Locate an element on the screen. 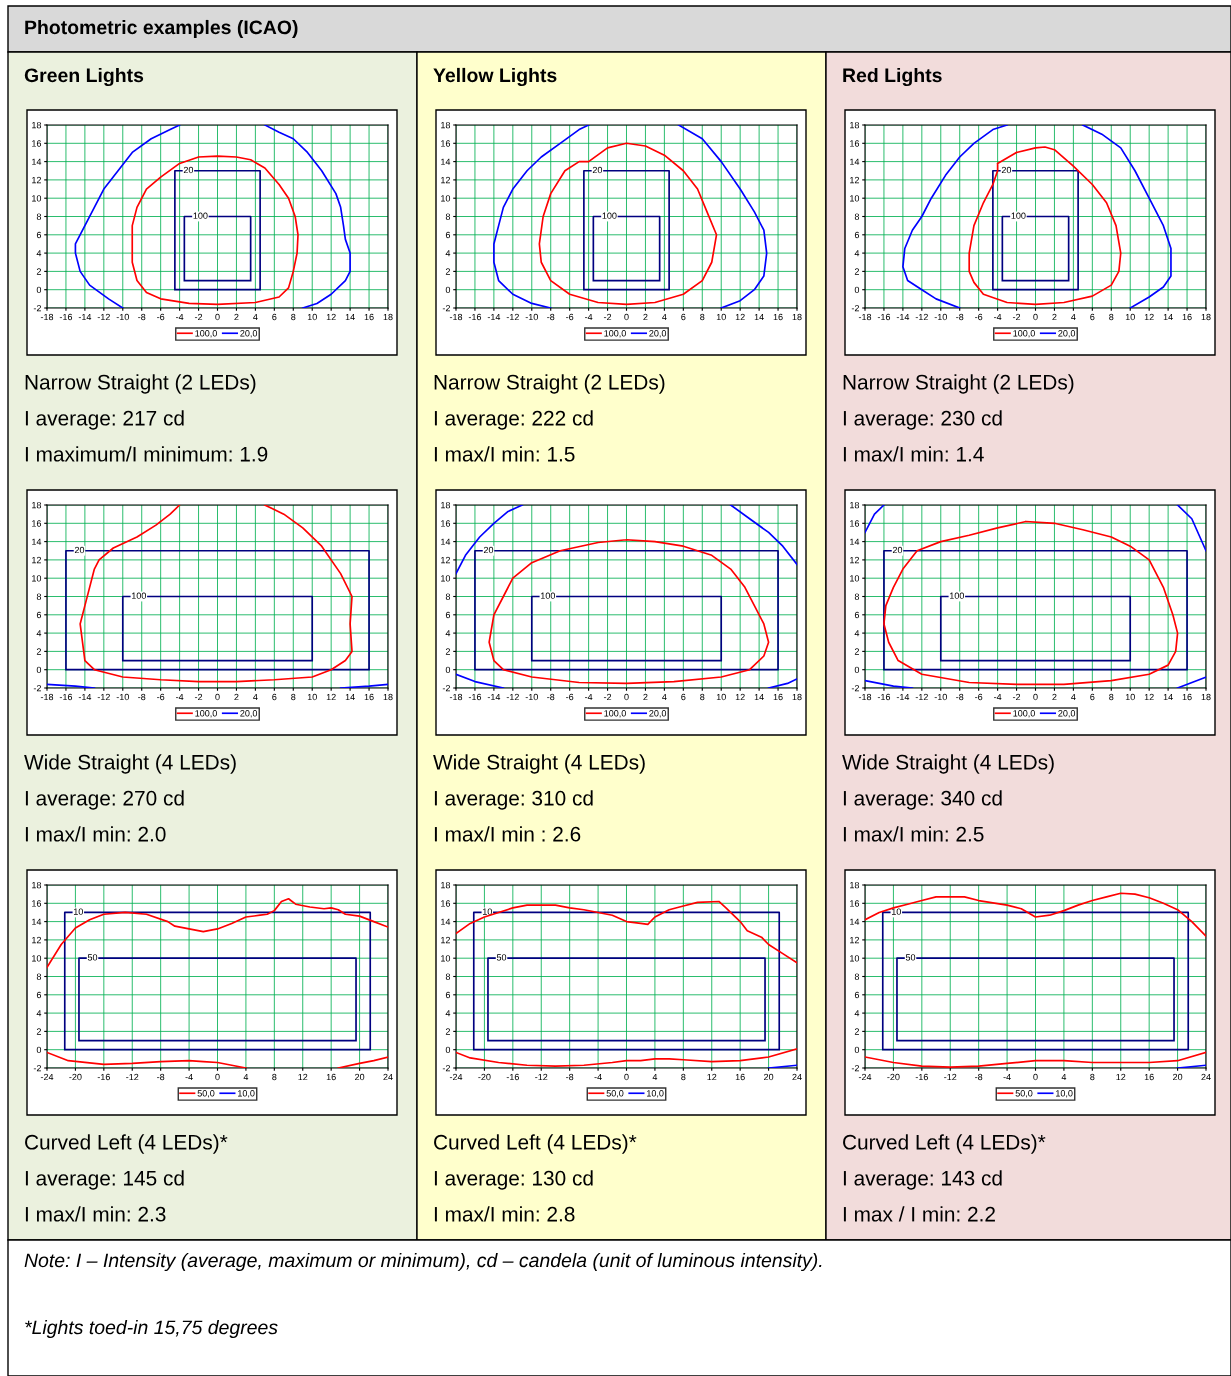  text: I average: 340 cd is located at coordinates (922, 800).